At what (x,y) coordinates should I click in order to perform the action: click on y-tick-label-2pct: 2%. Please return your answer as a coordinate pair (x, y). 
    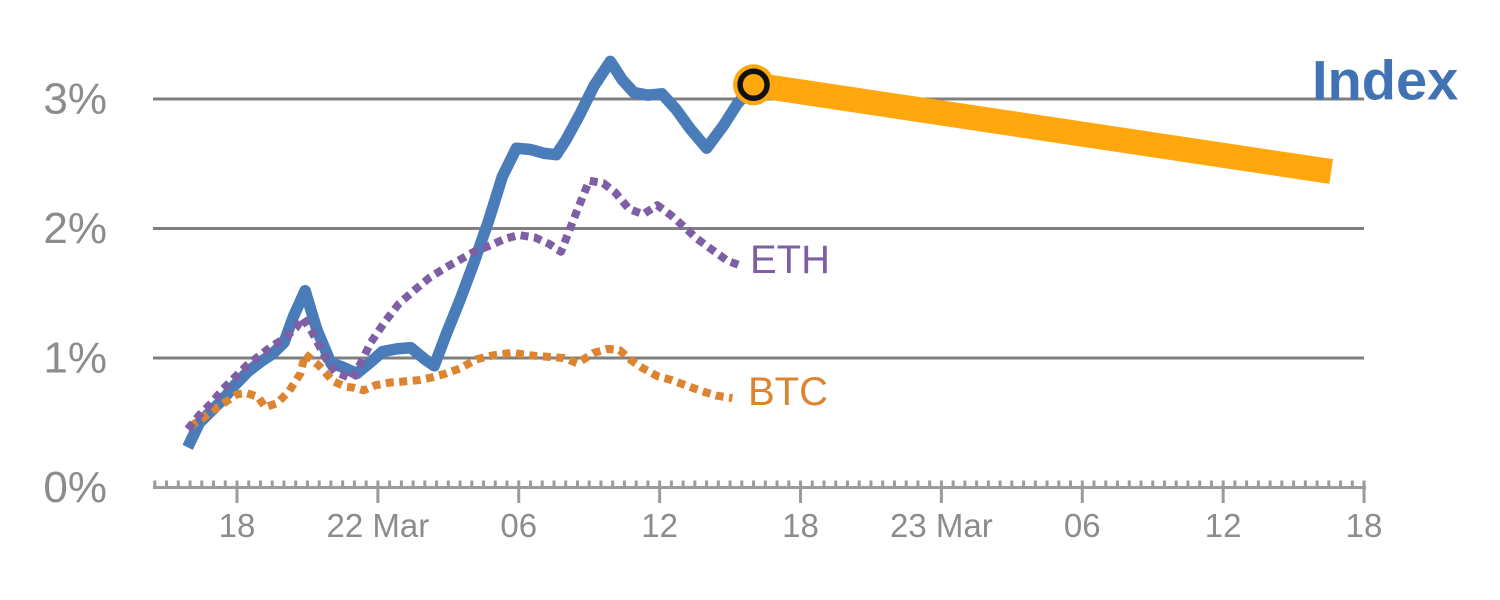
    Looking at the image, I should click on (75, 228).